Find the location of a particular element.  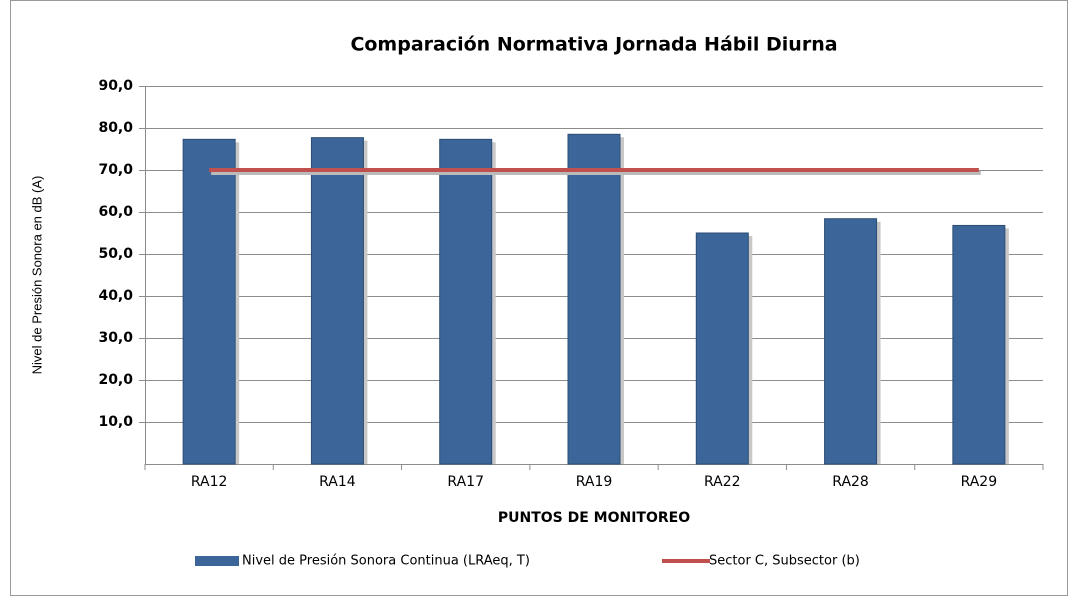

y-tick-label: 80,0 is located at coordinates (115, 128).